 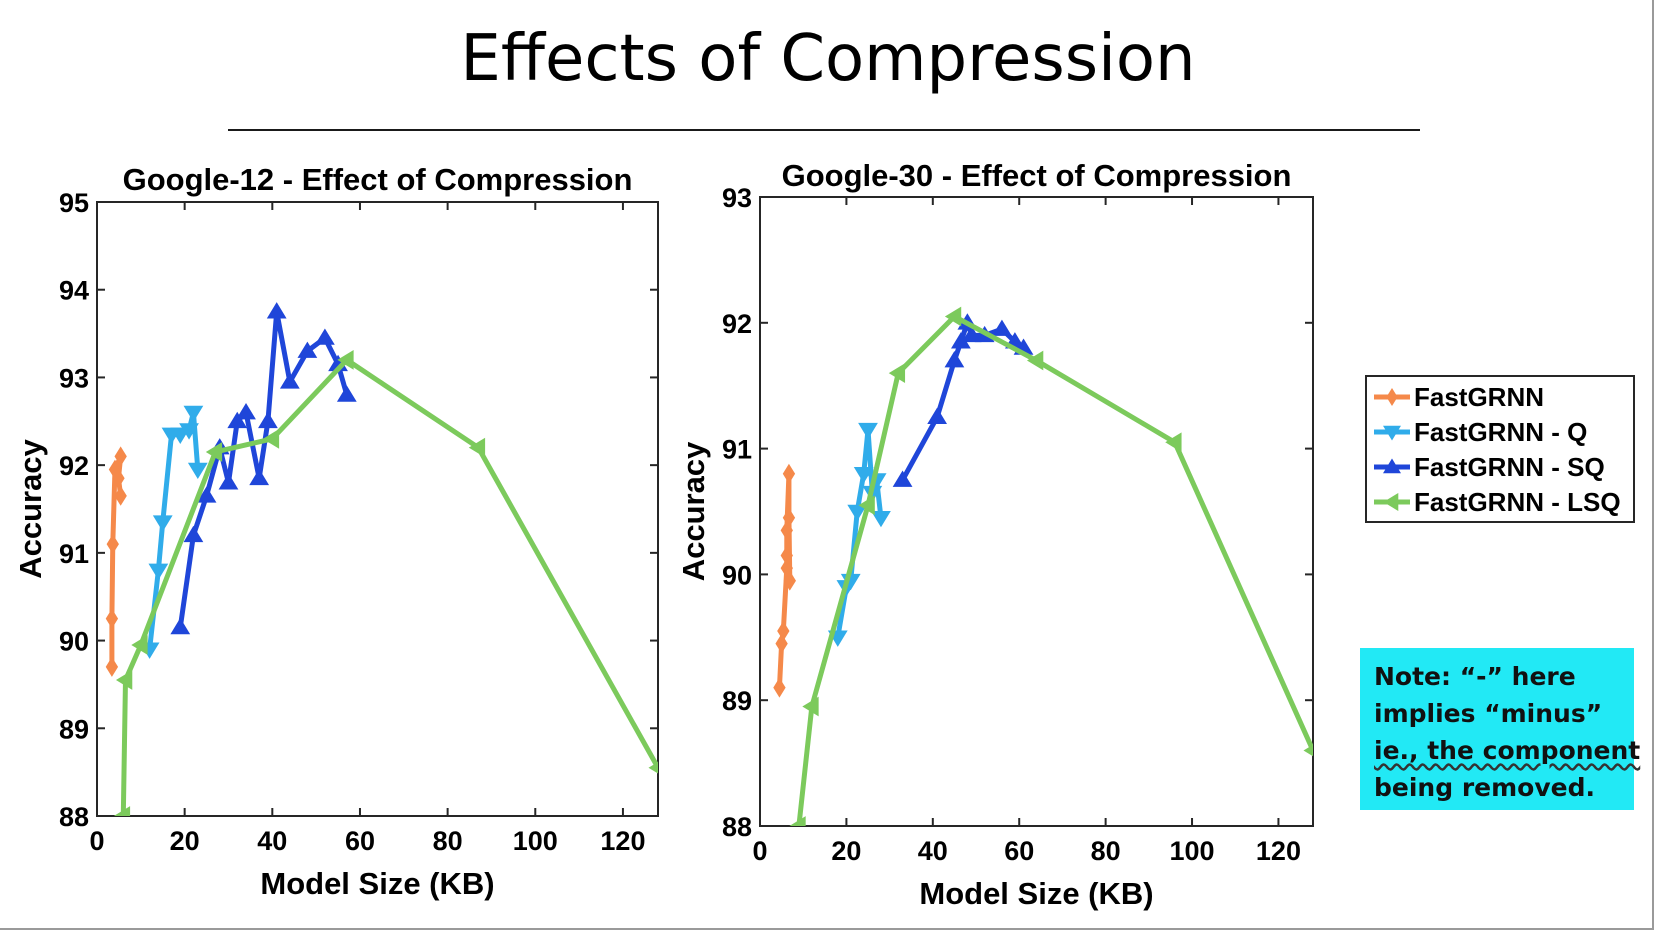 I want to click on legend-label: FastGRNN - LSQ, so click(x=1517, y=502).